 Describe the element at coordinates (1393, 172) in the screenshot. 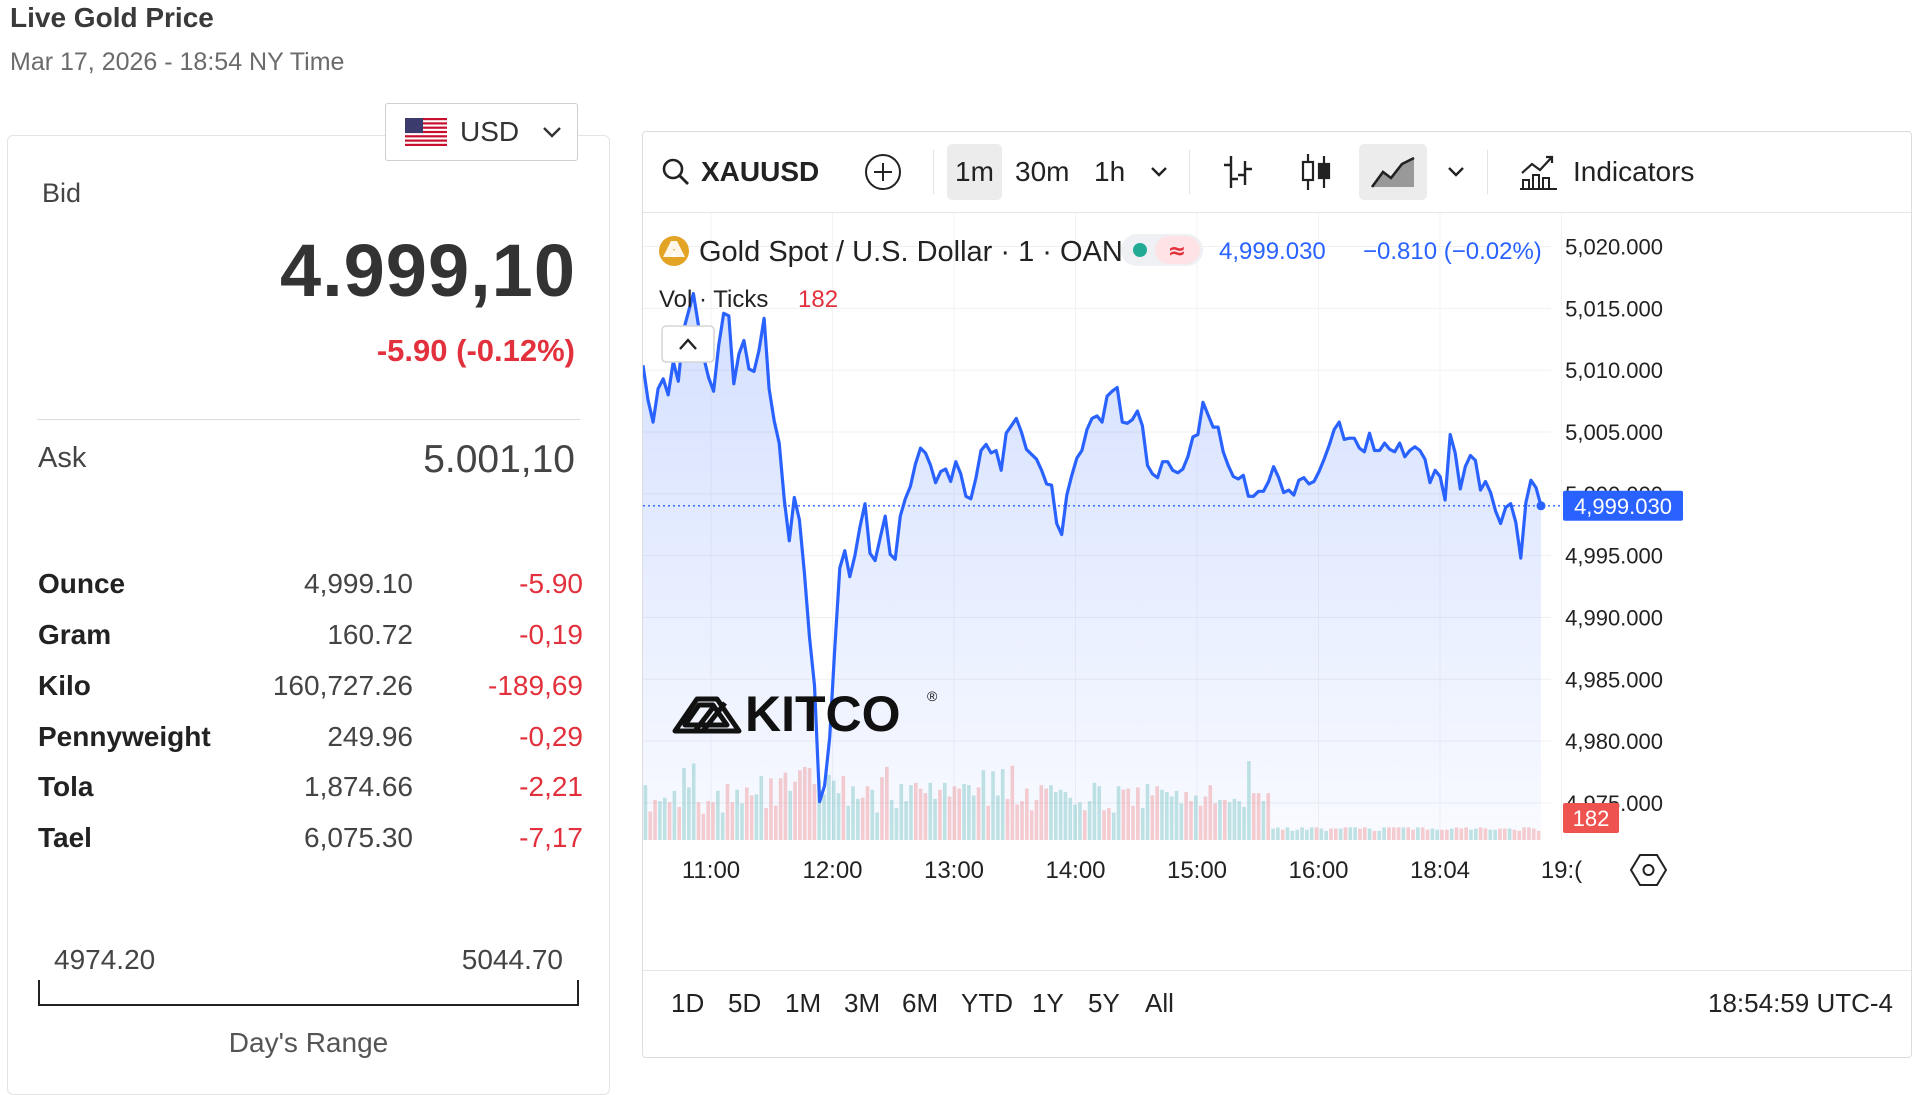

I see `area-chart-type` at that location.